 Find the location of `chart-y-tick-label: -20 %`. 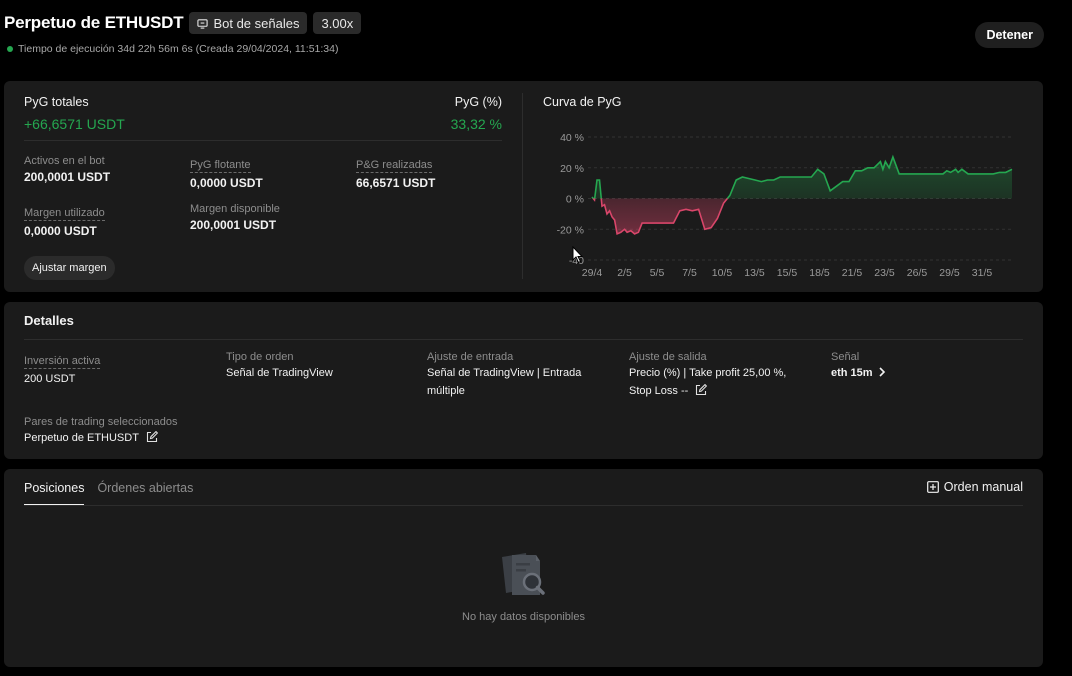

chart-y-tick-label: -20 % is located at coordinates (570, 230).